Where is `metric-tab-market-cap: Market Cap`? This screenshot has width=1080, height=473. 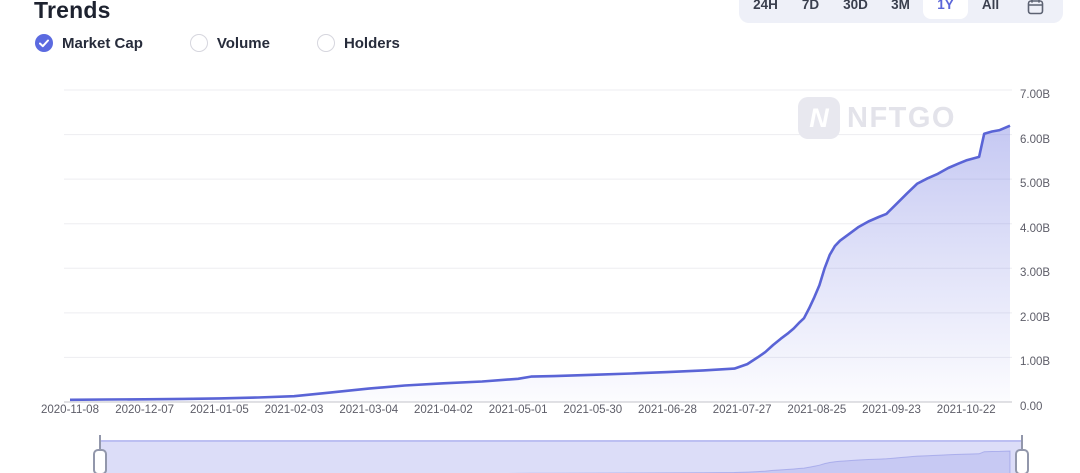 metric-tab-market-cap: Market Cap is located at coordinates (89, 43).